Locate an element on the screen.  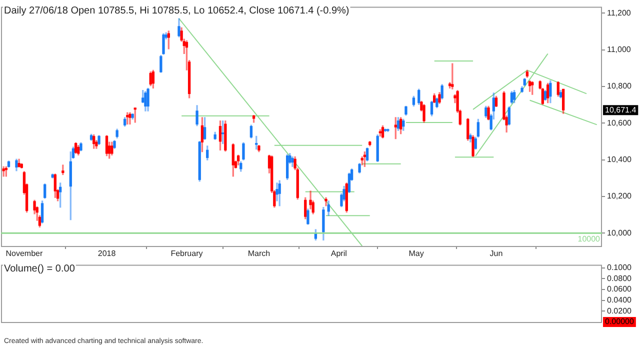
y-tick-label: 10,200 is located at coordinates (619, 196).